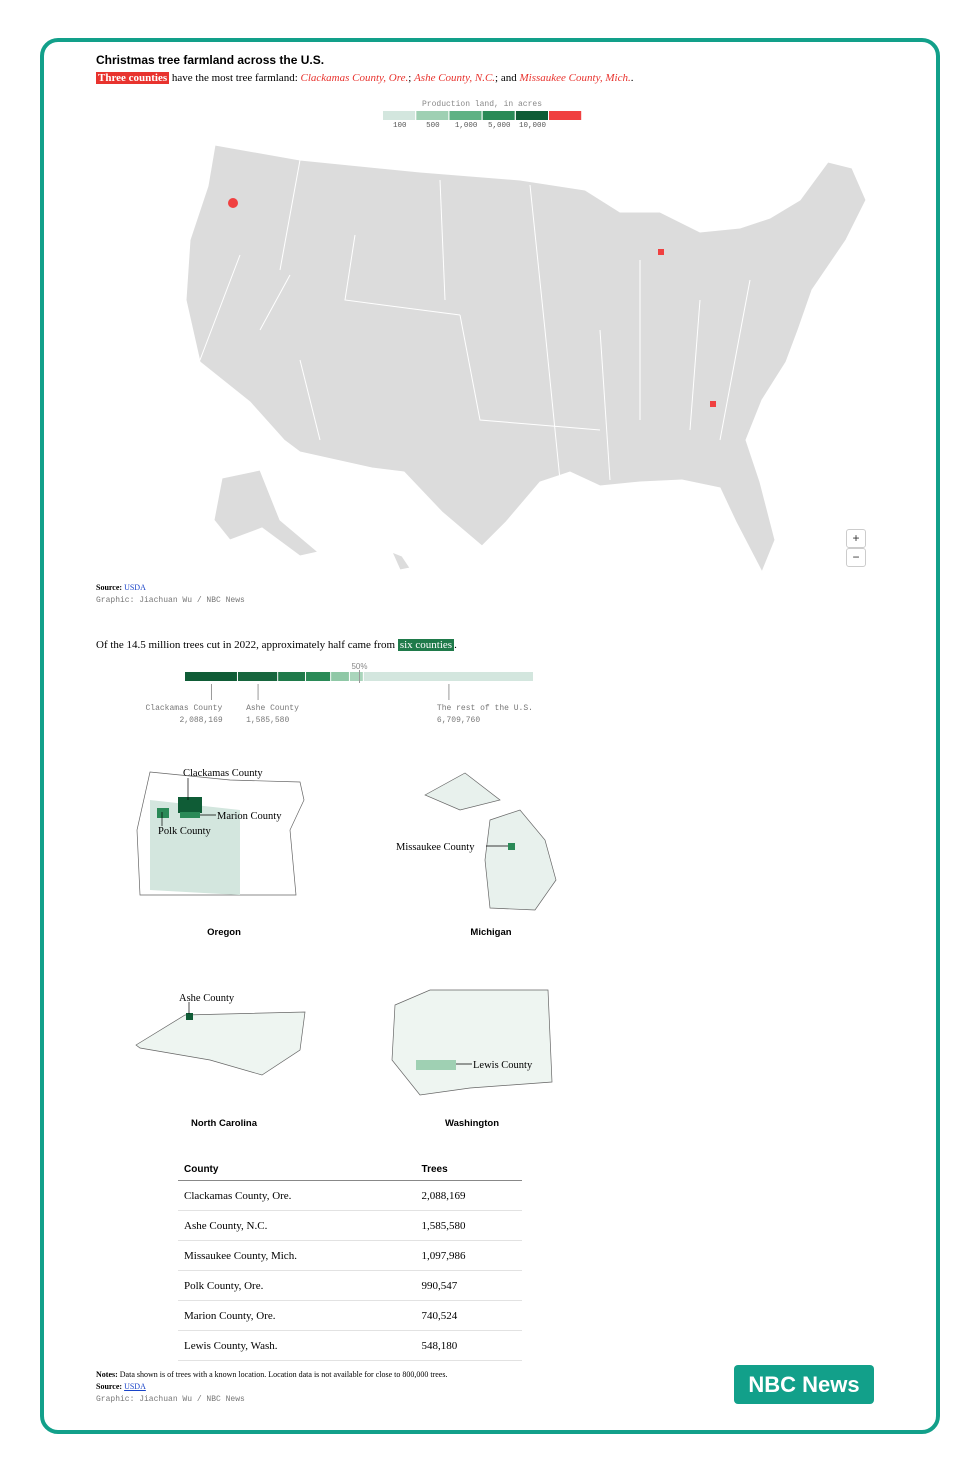 The width and height of the screenshot is (977, 1474). What do you see at coordinates (485, 708) in the screenshot?
I see `annotation-name: The rest of the U.S.` at bounding box center [485, 708].